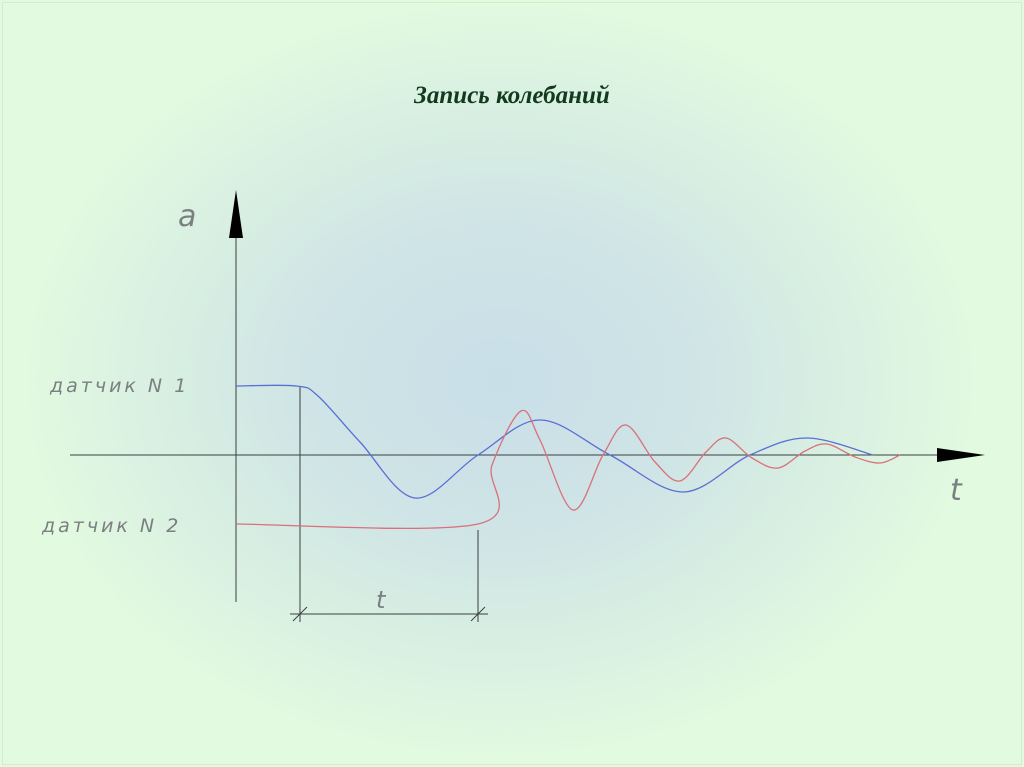 The image size is (1024, 767). Describe the element at coordinates (111, 526) in the screenshot. I see `sensor2-label: датчик N 2` at that location.